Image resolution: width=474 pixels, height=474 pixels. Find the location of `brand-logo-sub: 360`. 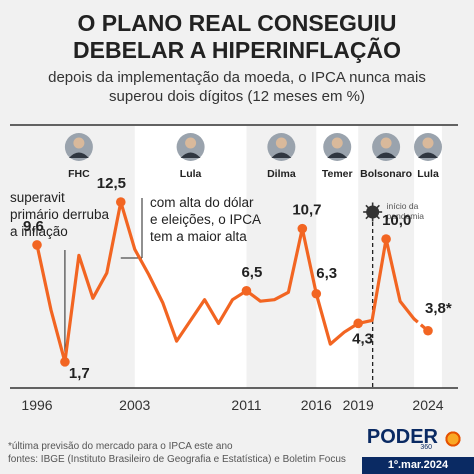

brand-logo-sub: 360 is located at coordinates (426, 447).